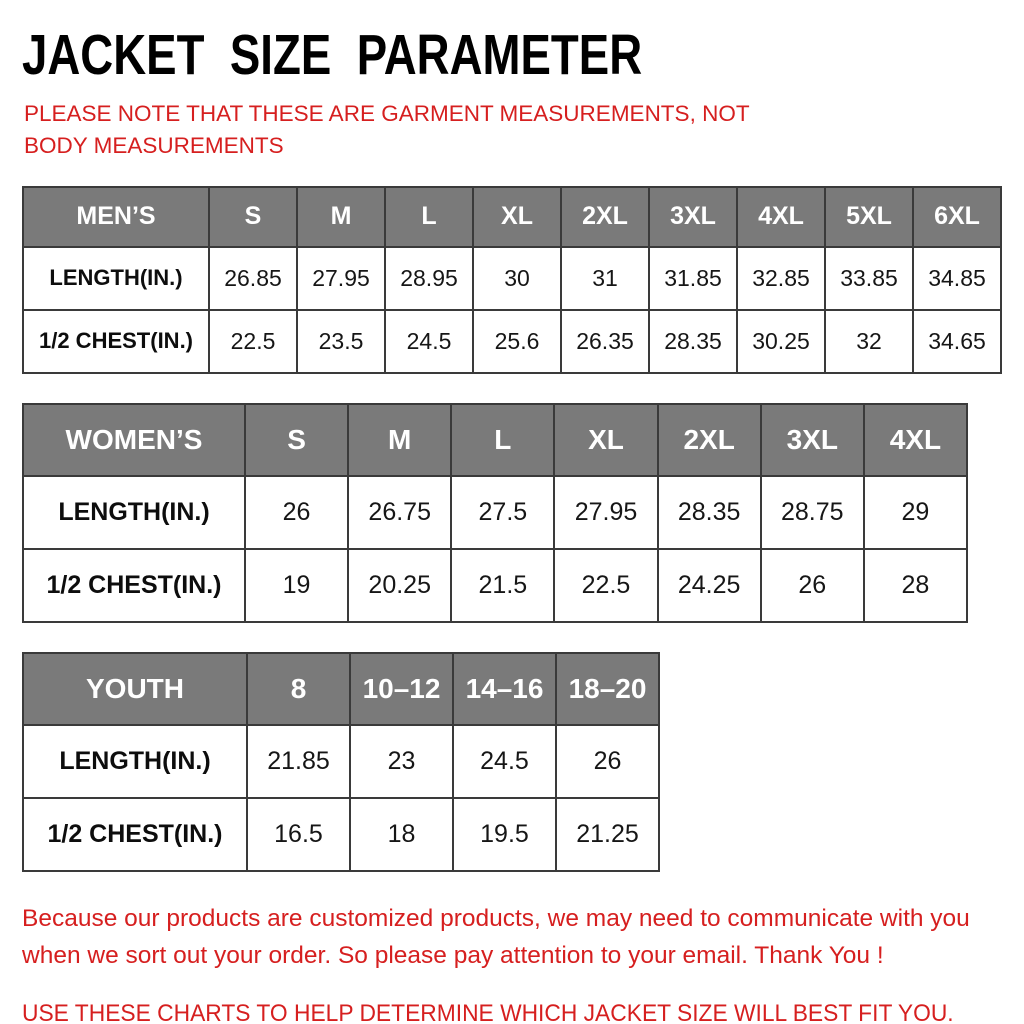 Image resolution: width=1024 pixels, height=1024 pixels. Describe the element at coordinates (869, 341) in the screenshot. I see `measurement-value-cell: 32` at that location.